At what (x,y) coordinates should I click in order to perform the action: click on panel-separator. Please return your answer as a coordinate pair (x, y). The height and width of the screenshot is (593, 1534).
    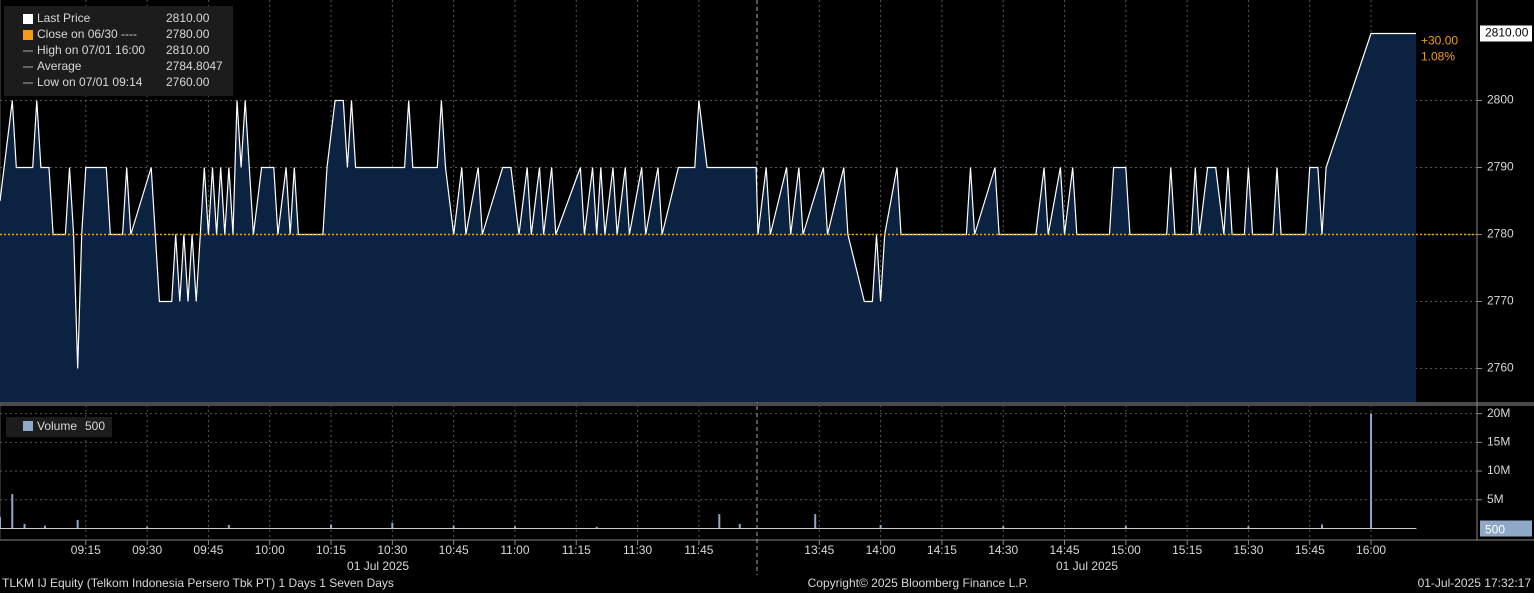
    Looking at the image, I should click on (767, 404).